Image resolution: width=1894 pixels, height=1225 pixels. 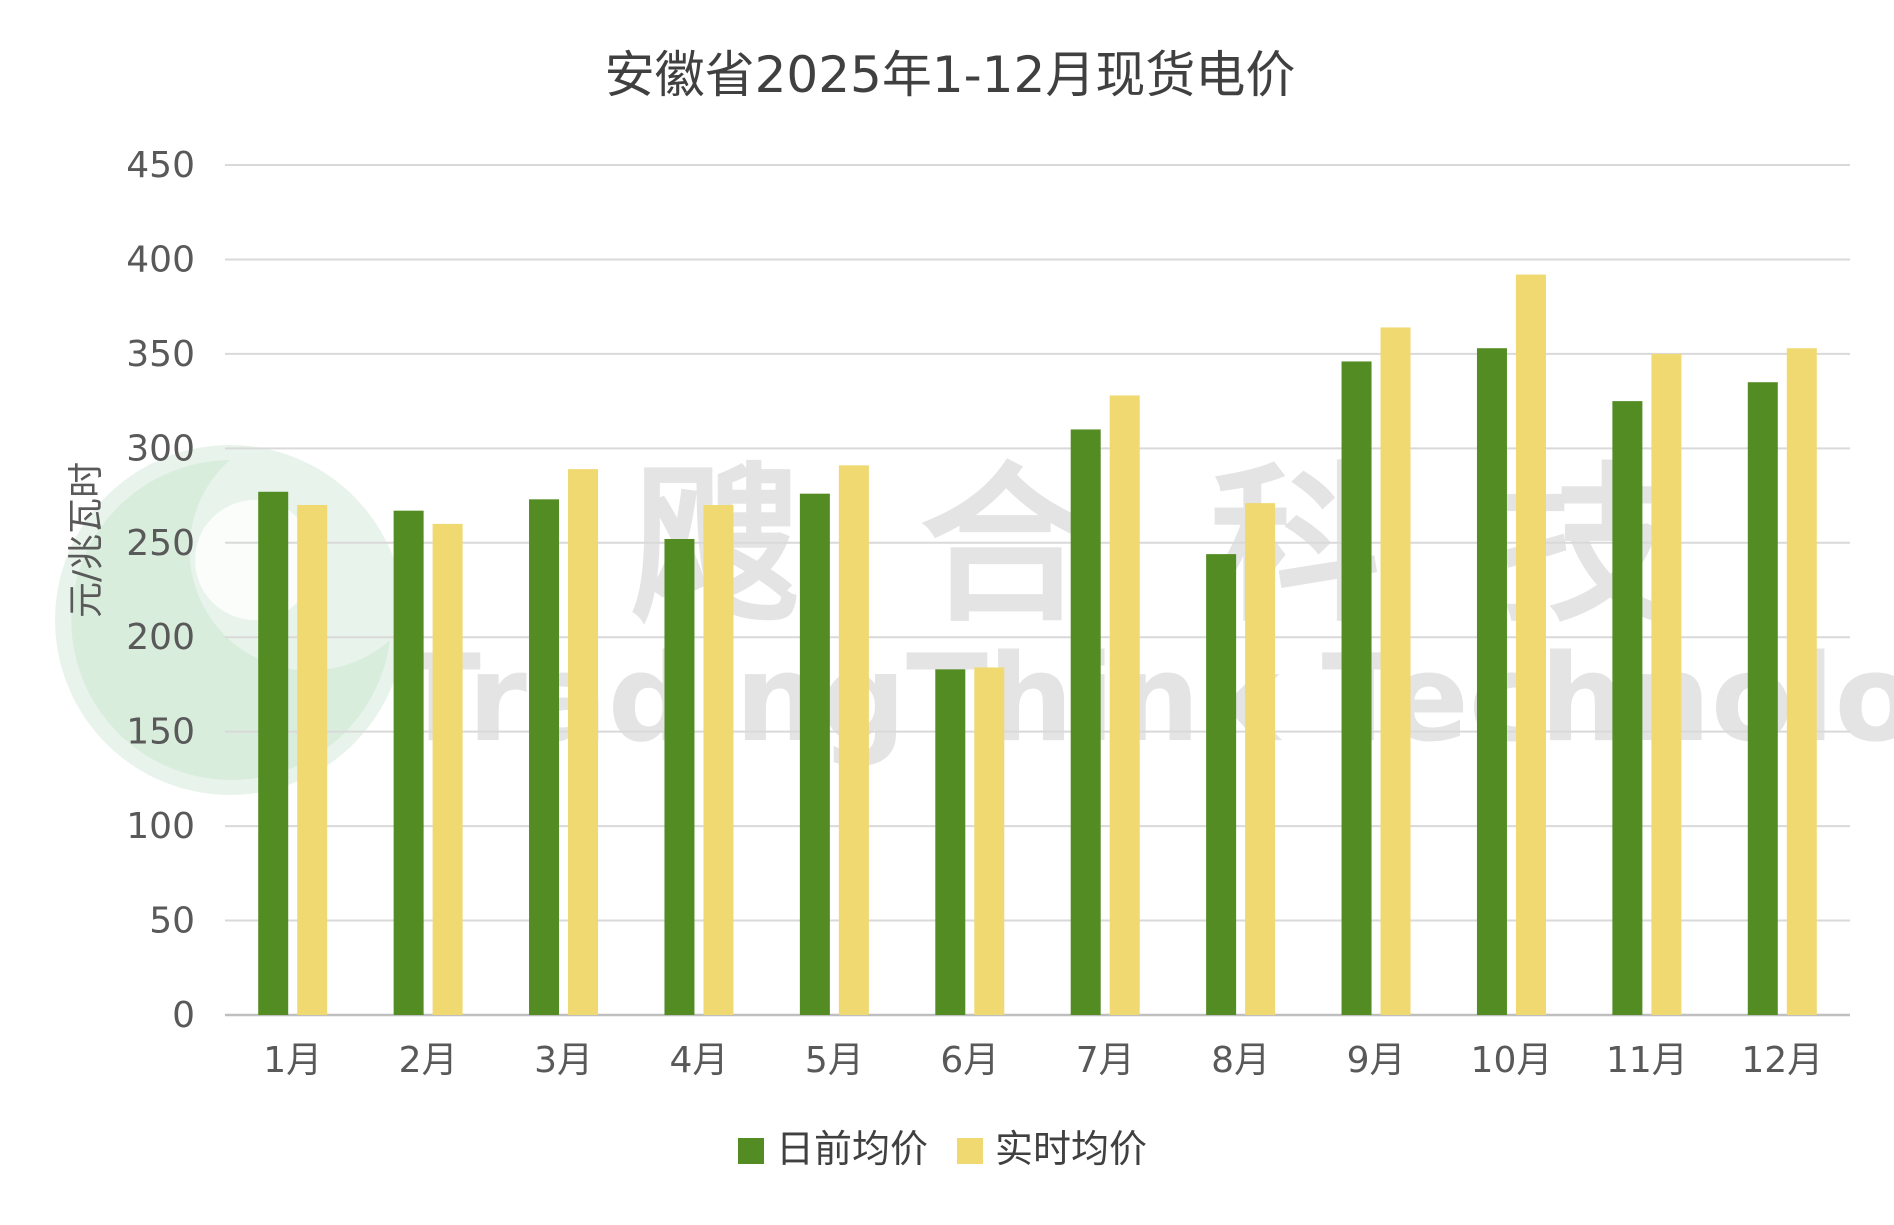 I want to click on x-tick-label: 12月, so click(x=1782, y=1060).